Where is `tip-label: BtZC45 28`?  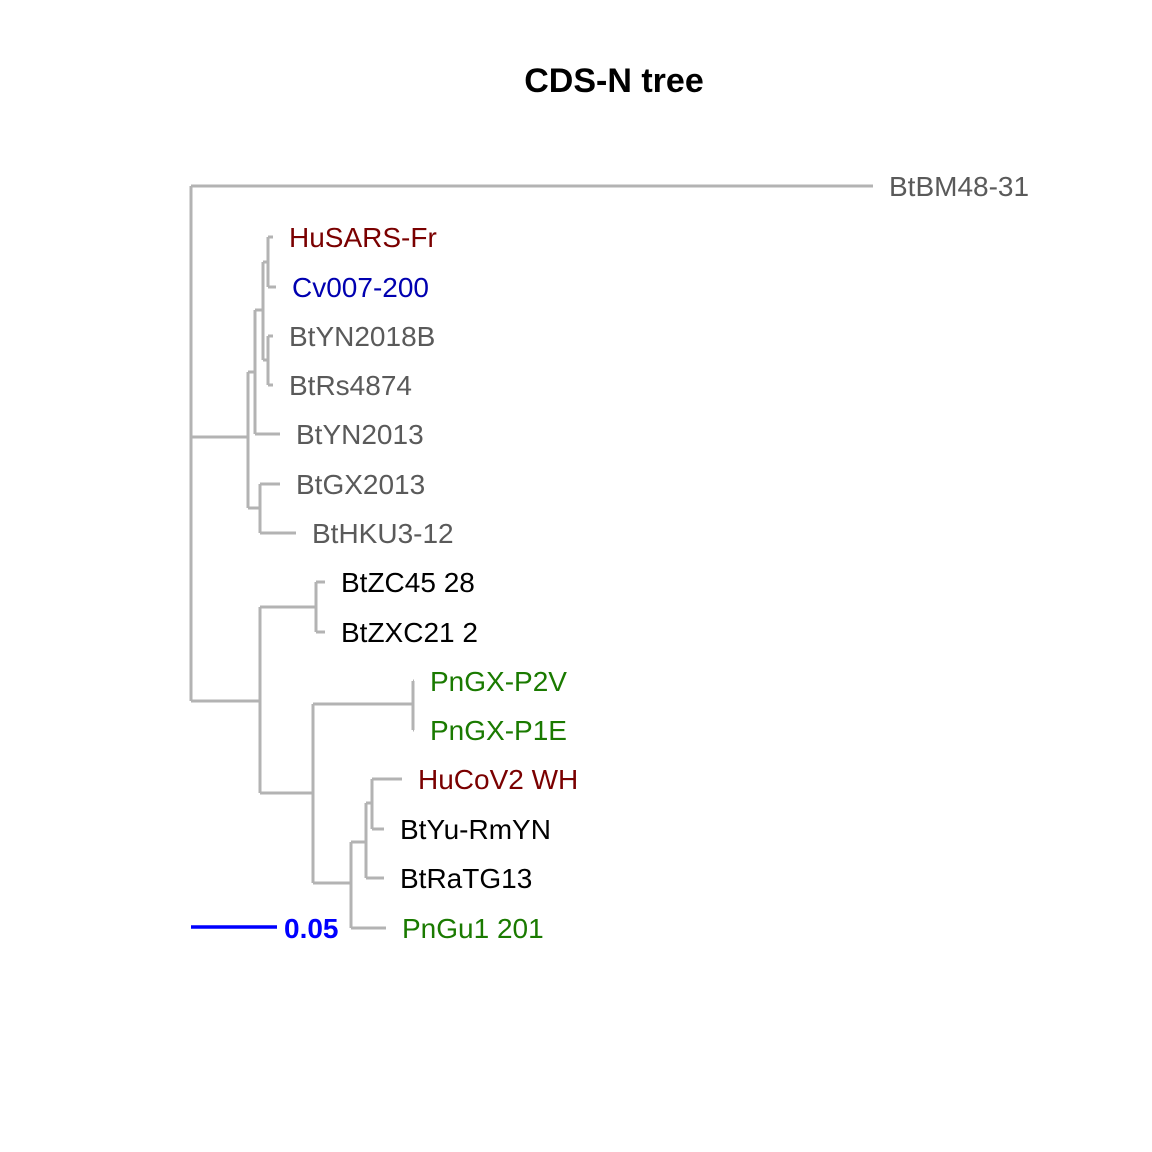 tip-label: BtZC45 28 is located at coordinates (408, 582).